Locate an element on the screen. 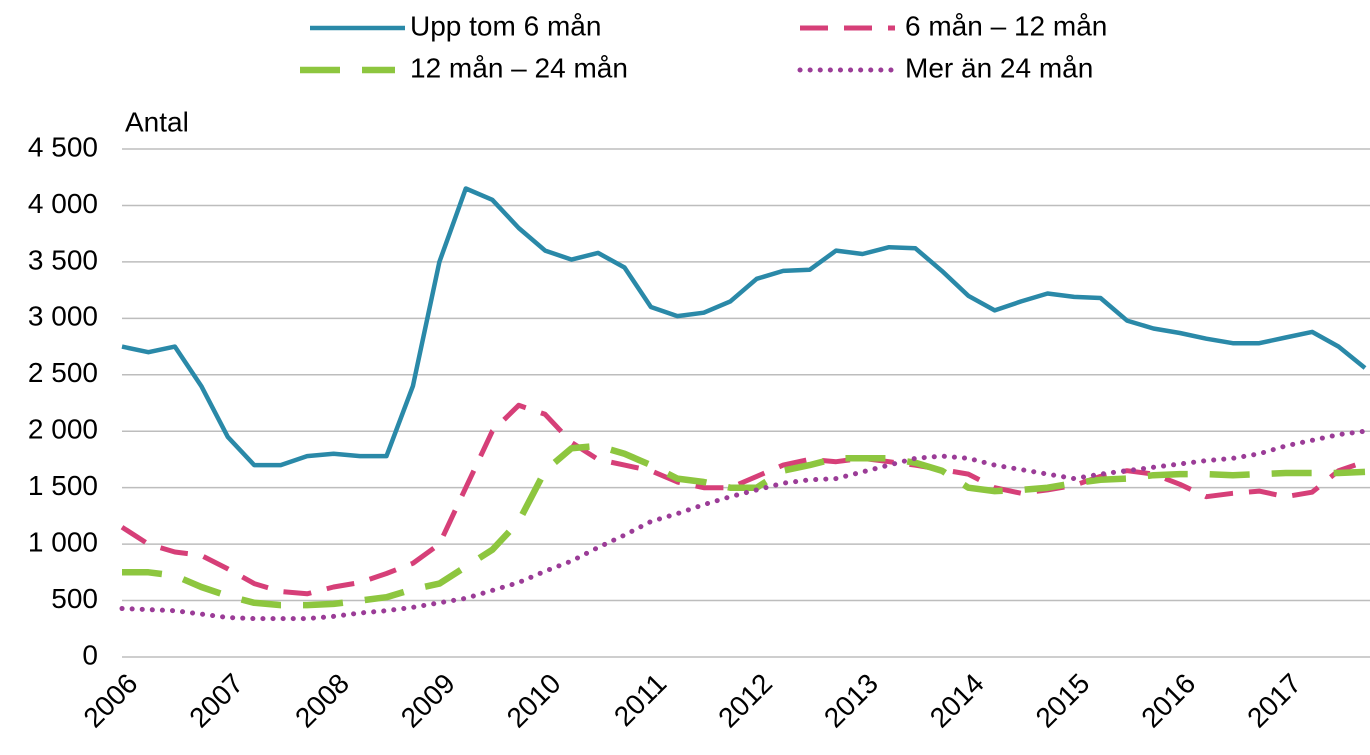  y-tick-label: 0 is located at coordinates (90, 654).